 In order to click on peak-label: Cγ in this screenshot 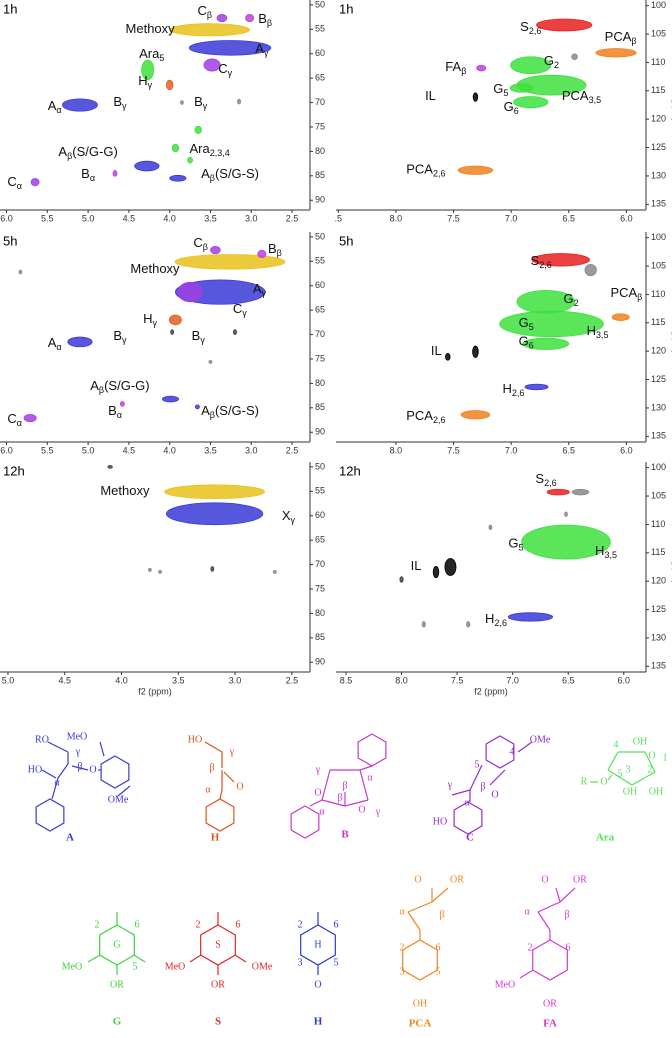, I will do `click(240, 310)`.